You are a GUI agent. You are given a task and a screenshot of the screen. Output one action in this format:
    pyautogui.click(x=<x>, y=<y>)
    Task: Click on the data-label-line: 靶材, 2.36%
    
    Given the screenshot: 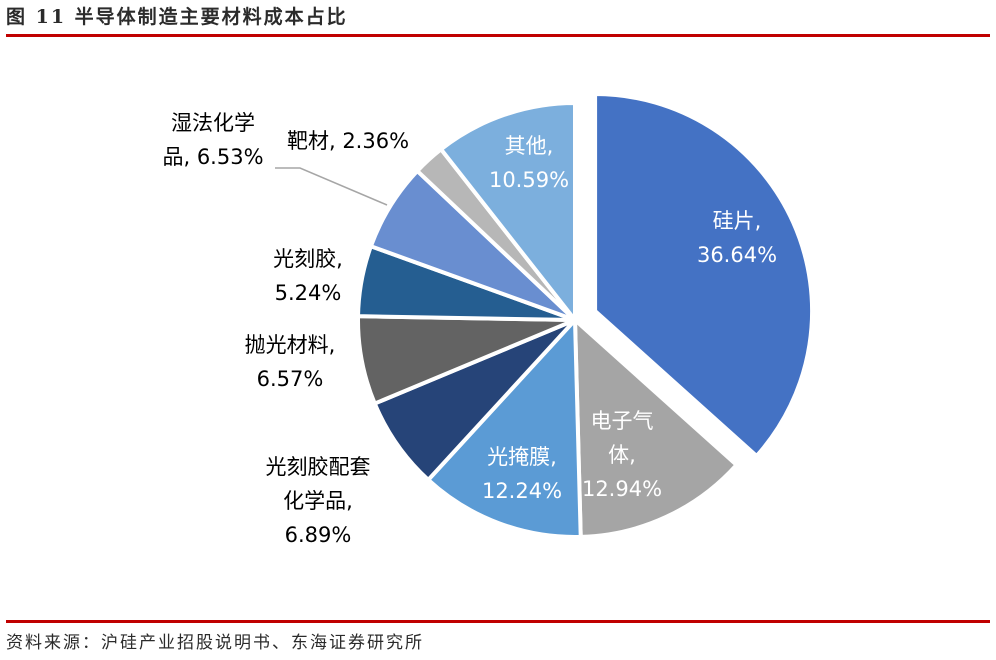 What is the action you would take?
    pyautogui.click(x=348, y=141)
    